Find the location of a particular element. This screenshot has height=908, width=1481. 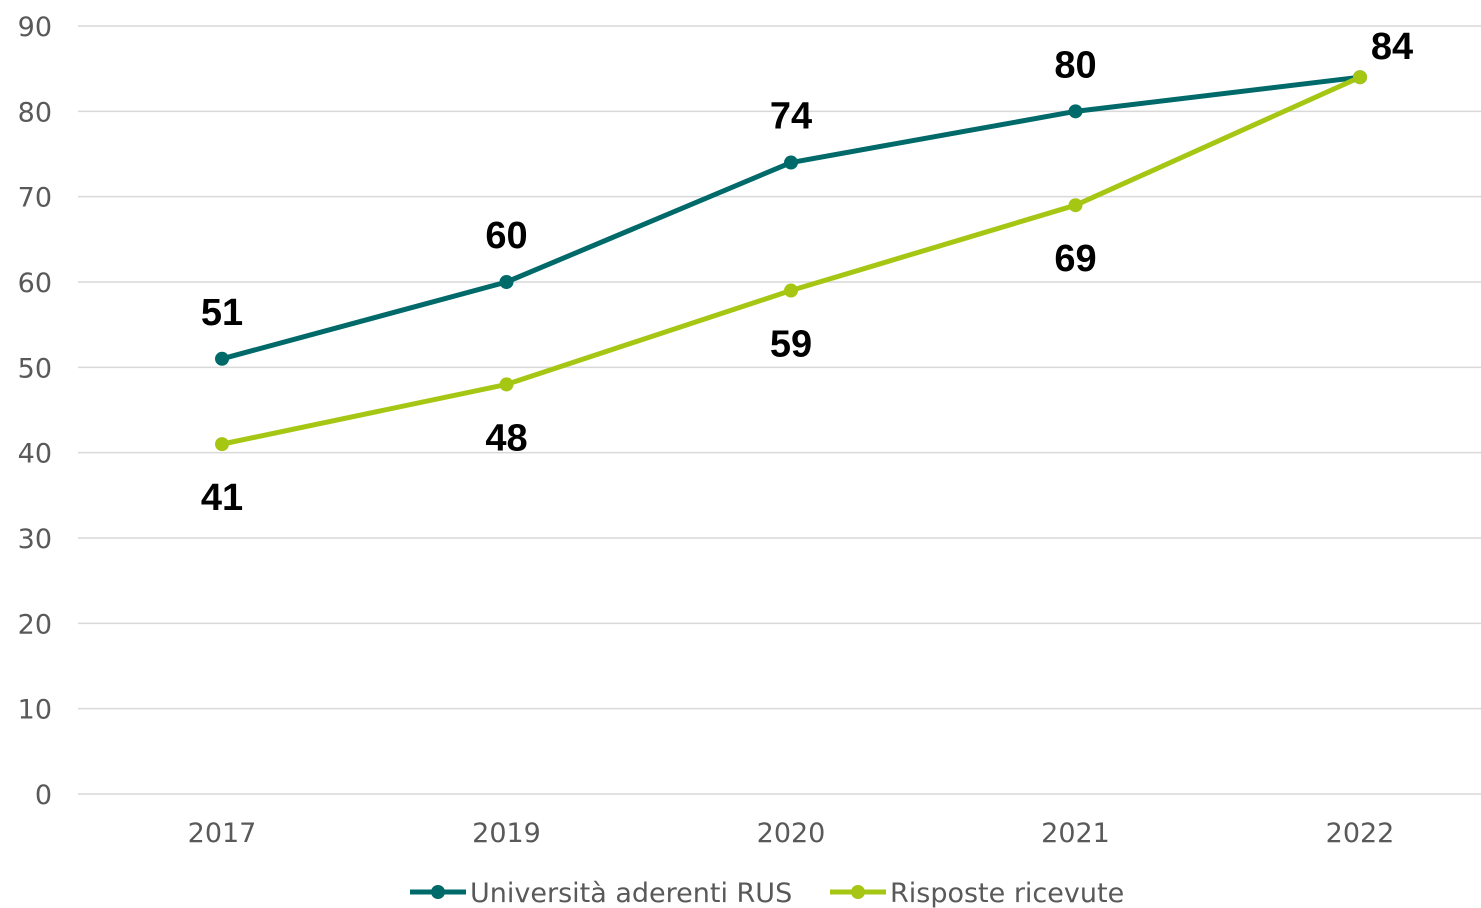

legend-label: Risposte ricevute is located at coordinates (1007, 893).